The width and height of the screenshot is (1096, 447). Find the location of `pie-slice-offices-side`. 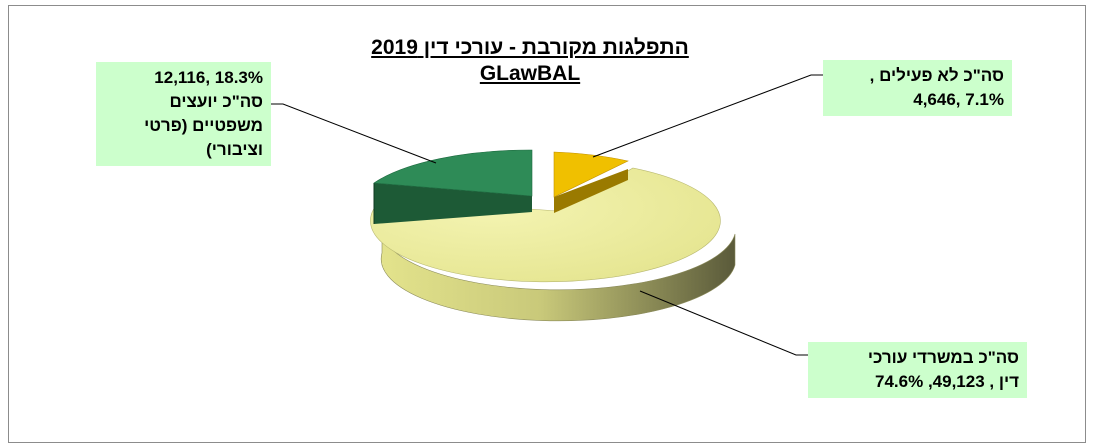

pie-slice-offices-side is located at coordinates (558, 271).